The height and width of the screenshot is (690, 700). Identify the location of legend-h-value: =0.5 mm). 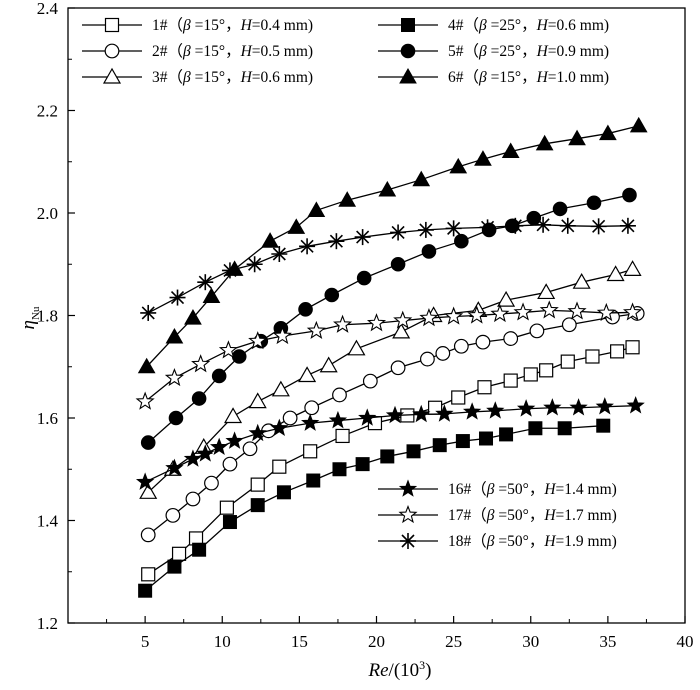
(282, 51).